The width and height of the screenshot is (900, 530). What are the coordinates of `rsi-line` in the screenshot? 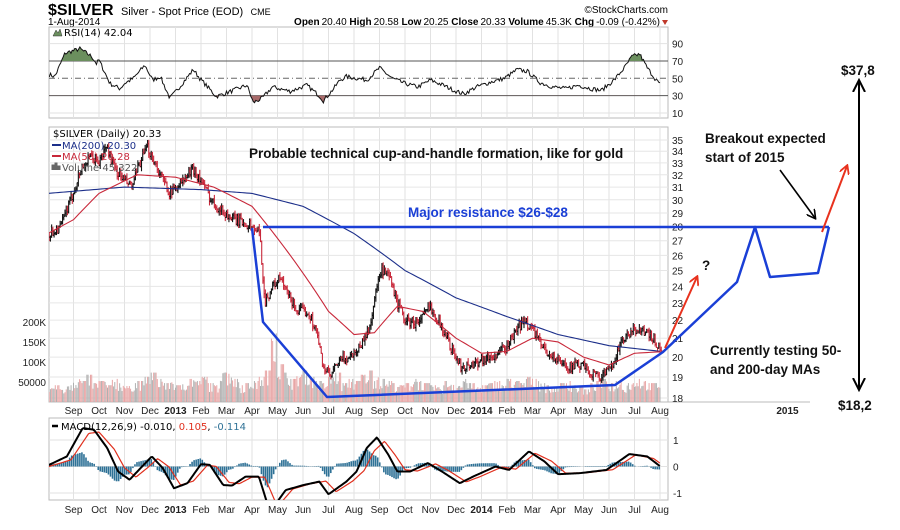 It's located at (355, 75).